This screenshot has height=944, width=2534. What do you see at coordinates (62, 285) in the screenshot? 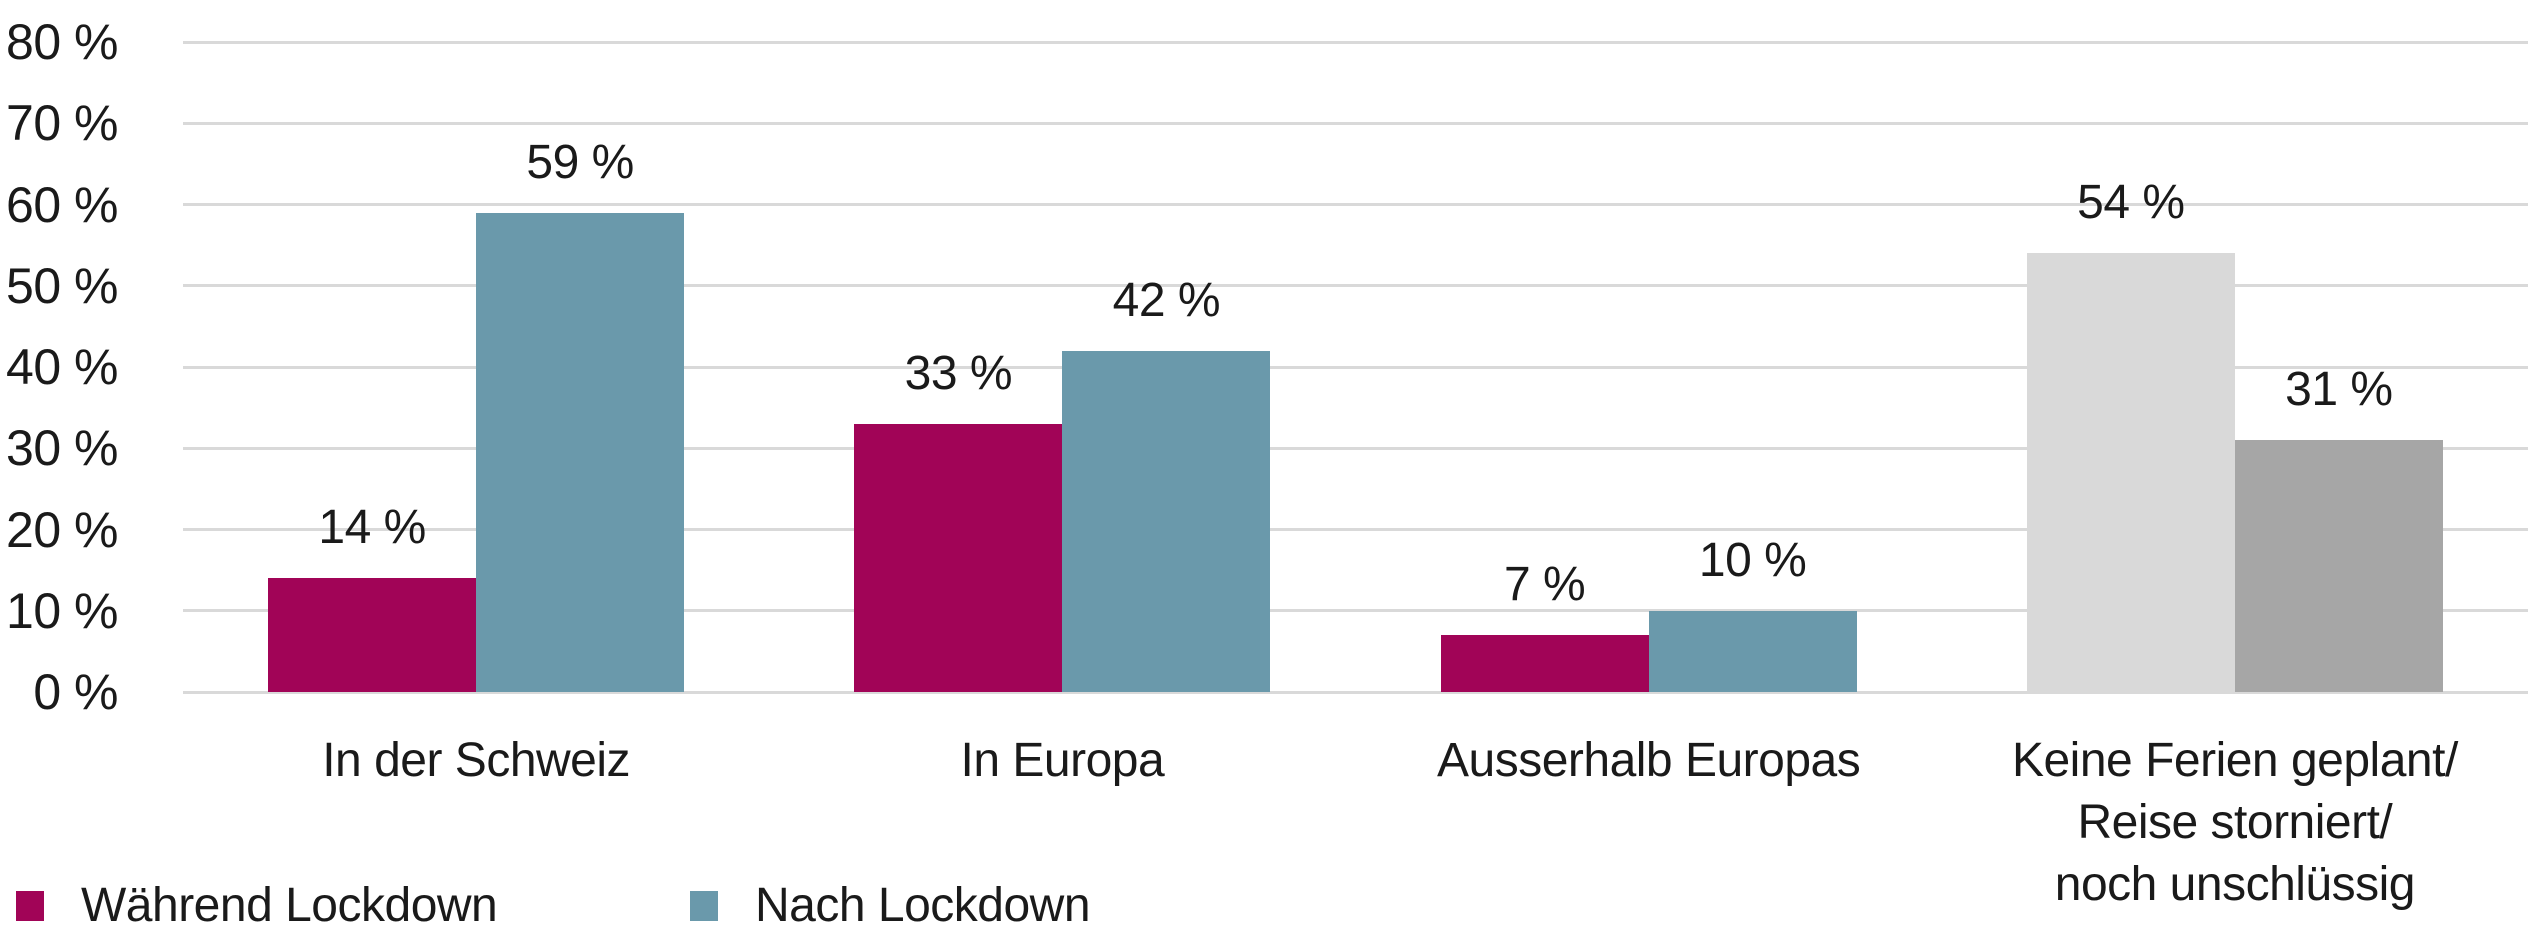
I see `y-axis-tick-label: 50 %` at bounding box center [62, 285].